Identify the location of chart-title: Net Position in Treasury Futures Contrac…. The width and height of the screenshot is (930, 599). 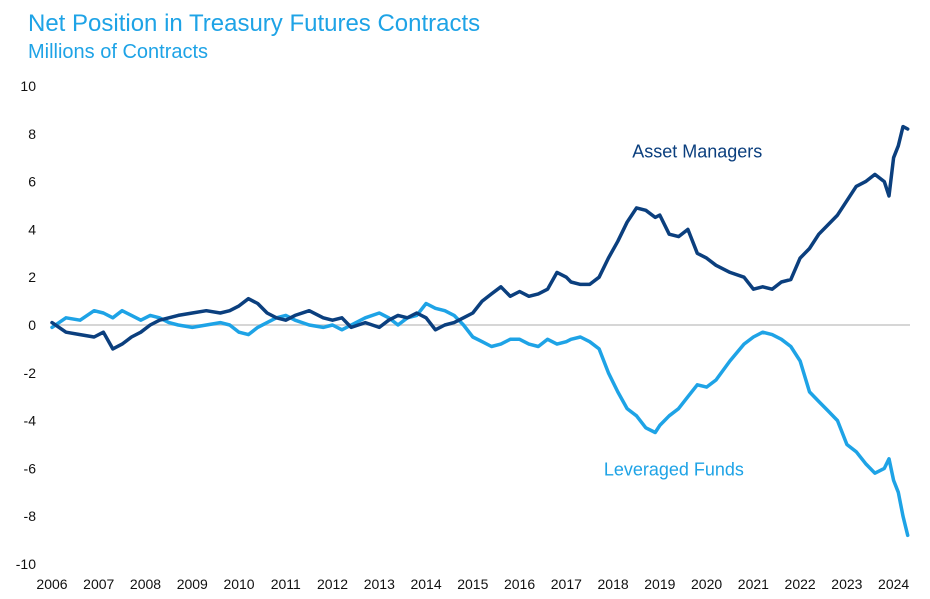
(254, 23).